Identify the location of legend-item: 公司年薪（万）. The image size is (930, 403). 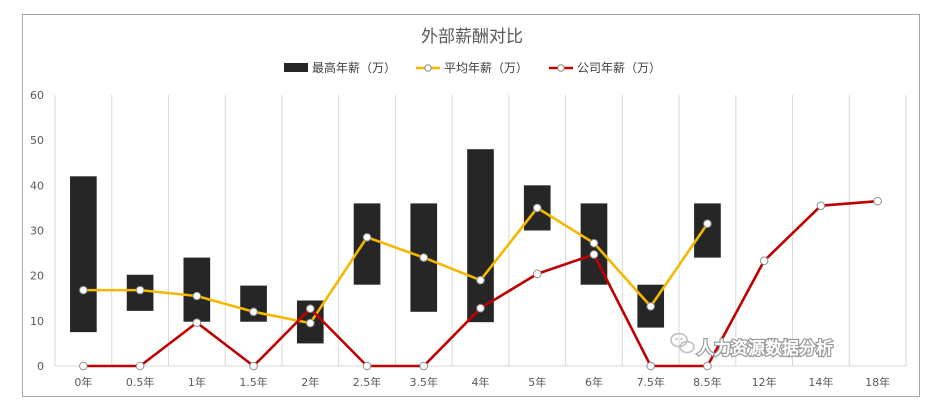
(605, 68).